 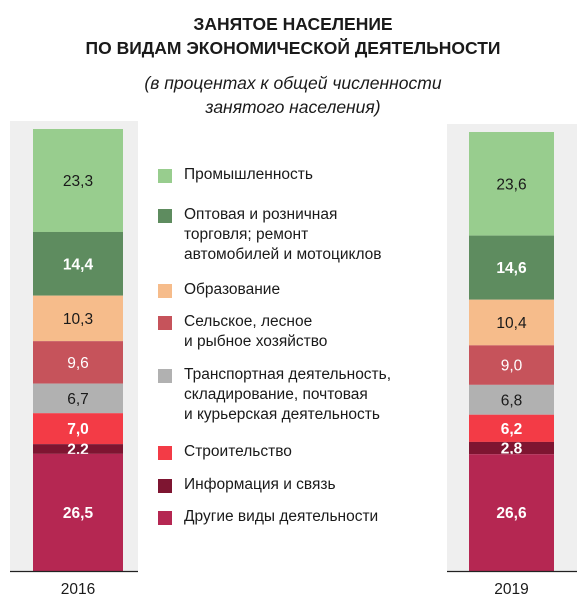 I want to click on data-label-2016-5: 7,0, so click(x=78, y=429).